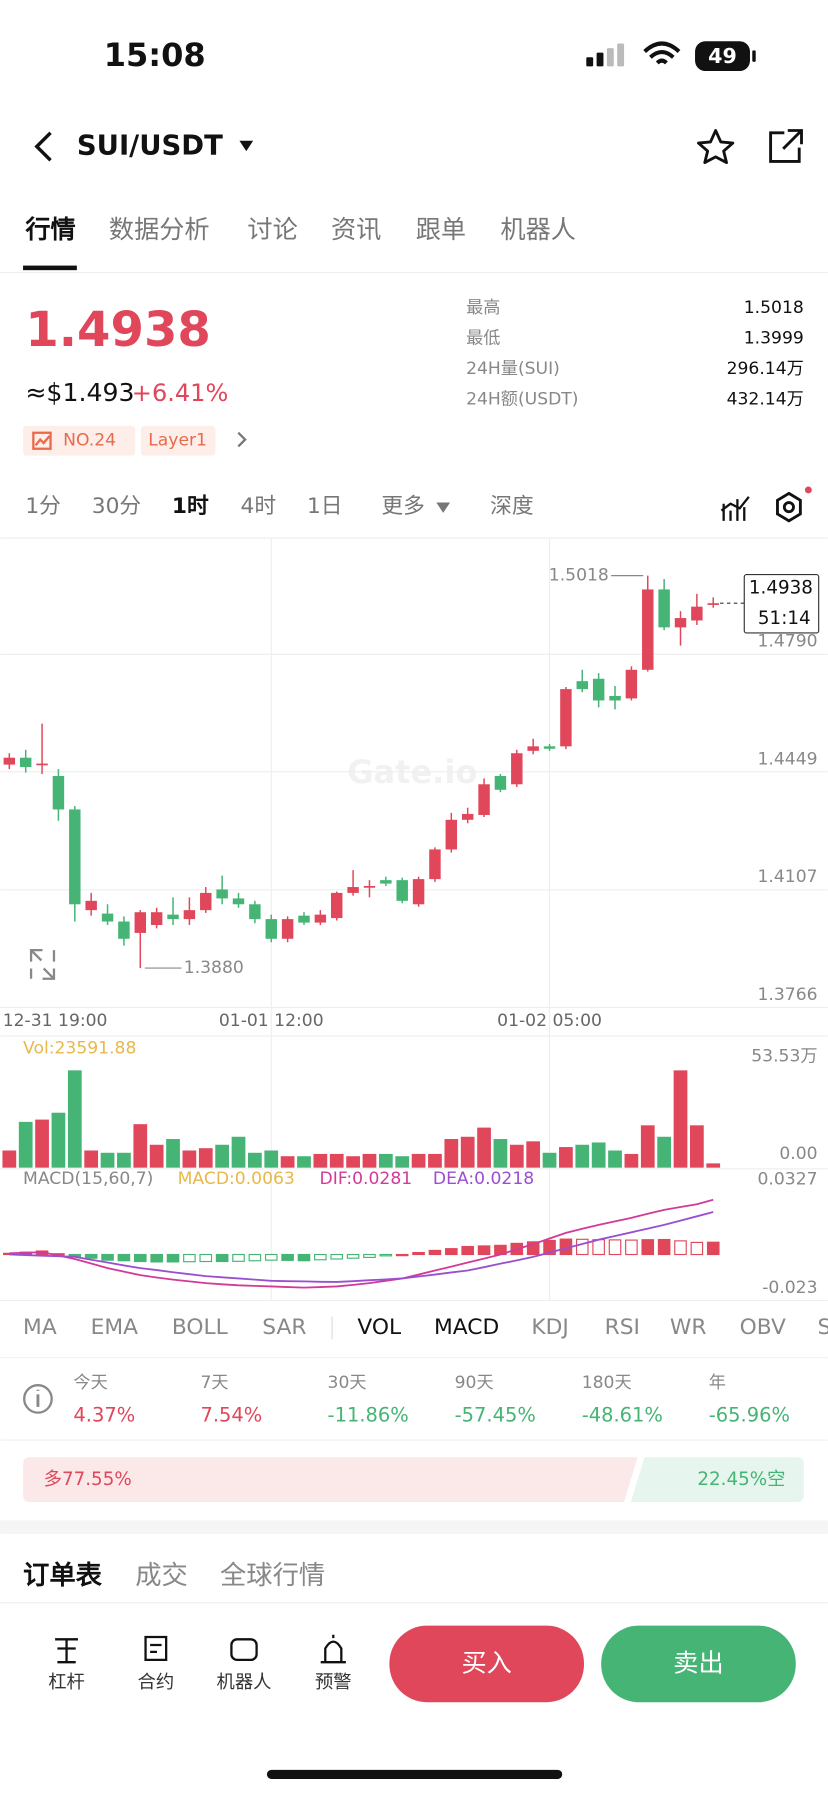 This screenshot has height=1795, width=828. I want to click on contract-icon, so click(156, 1648).